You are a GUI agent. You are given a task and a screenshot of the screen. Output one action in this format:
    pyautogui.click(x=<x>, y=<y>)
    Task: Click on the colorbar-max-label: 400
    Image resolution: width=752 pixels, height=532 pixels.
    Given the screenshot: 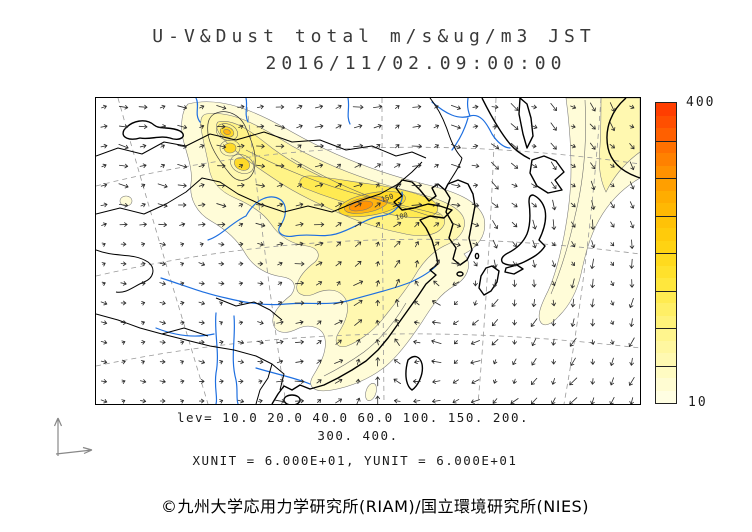 What is the action you would take?
    pyautogui.click(x=701, y=102)
    